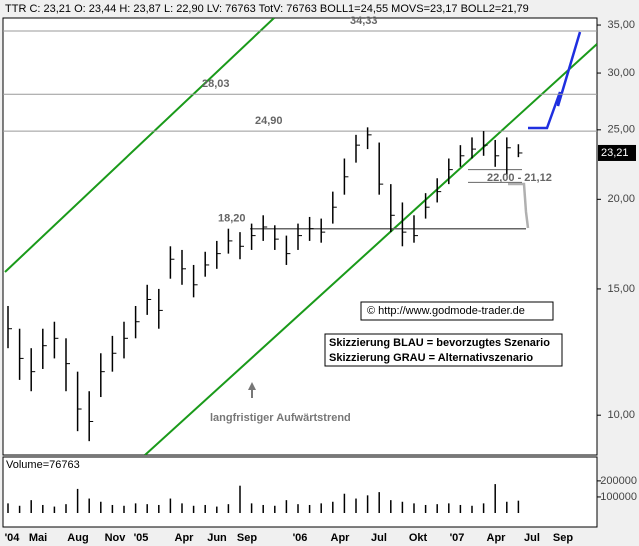 Image resolution: width=639 pixels, height=546 pixels. Describe the element at coordinates (232, 219) in the screenshot. I see `level-label: 18,20` at that location.